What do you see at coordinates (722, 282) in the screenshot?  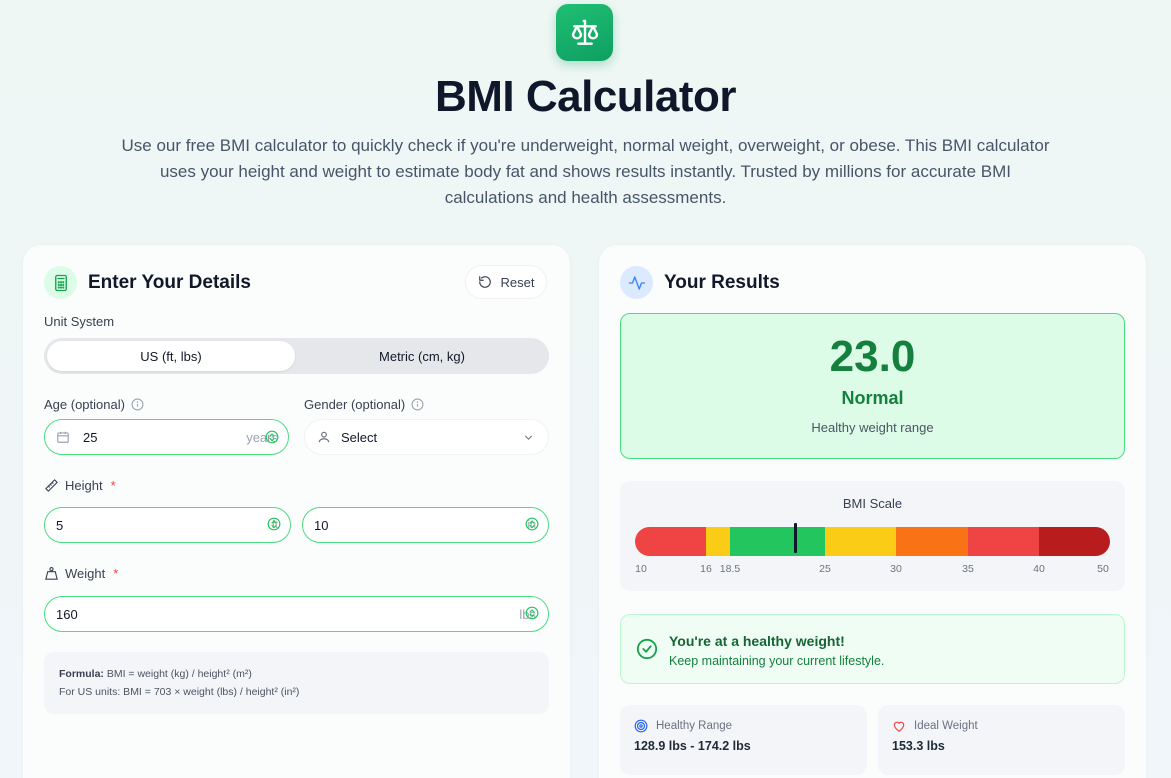 I see `results-title: Your Results` at bounding box center [722, 282].